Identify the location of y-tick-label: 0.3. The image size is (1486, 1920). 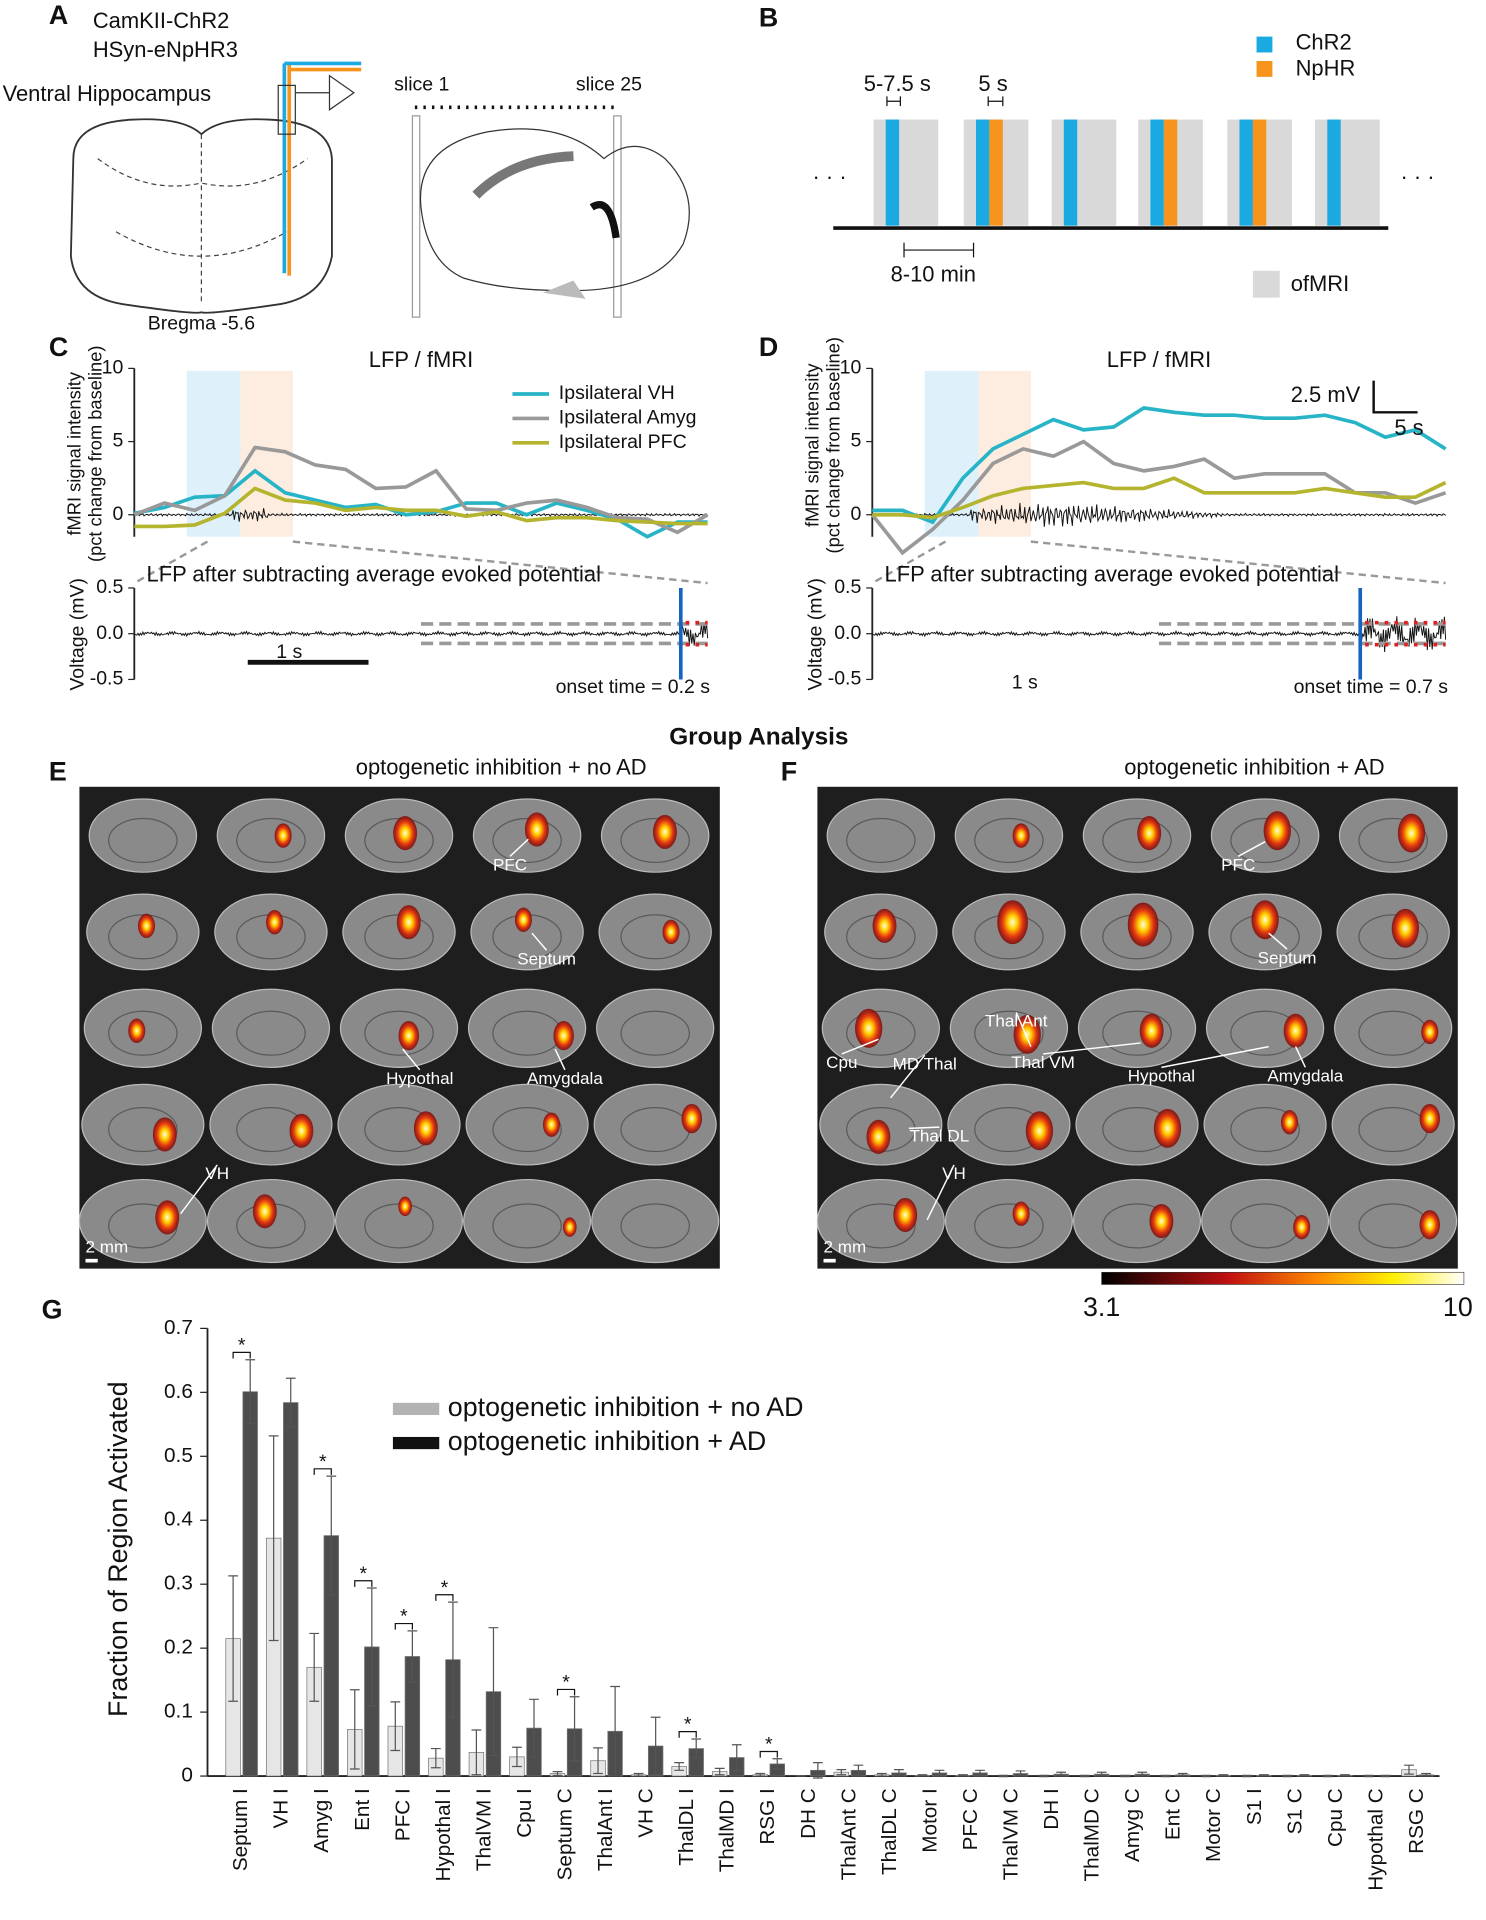
(178, 1583).